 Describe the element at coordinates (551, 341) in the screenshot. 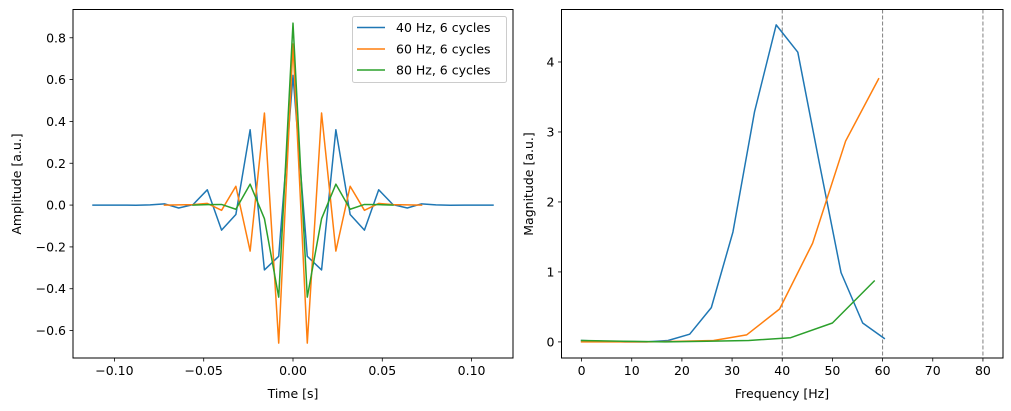

I see `frequency-y-tick-label: 0` at that location.